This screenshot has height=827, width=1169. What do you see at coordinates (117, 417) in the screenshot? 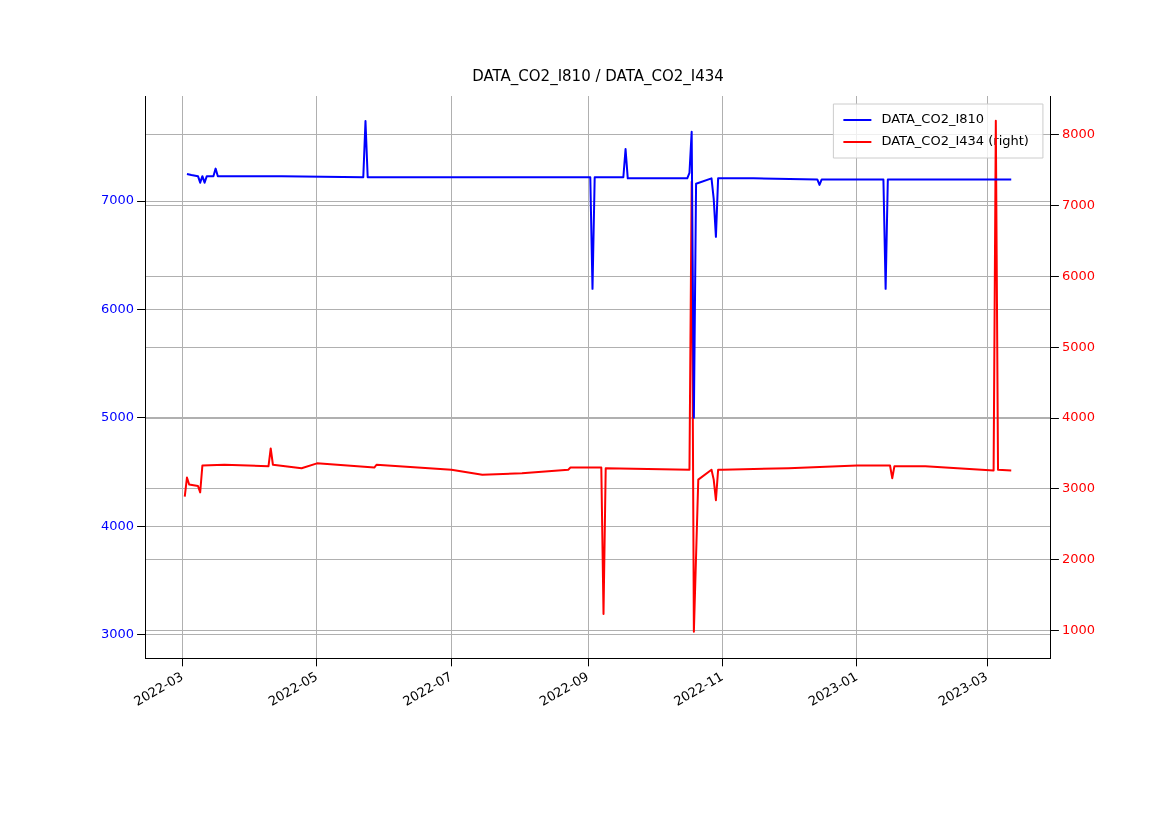
I see `y-tick-label: 5000` at bounding box center [117, 417].